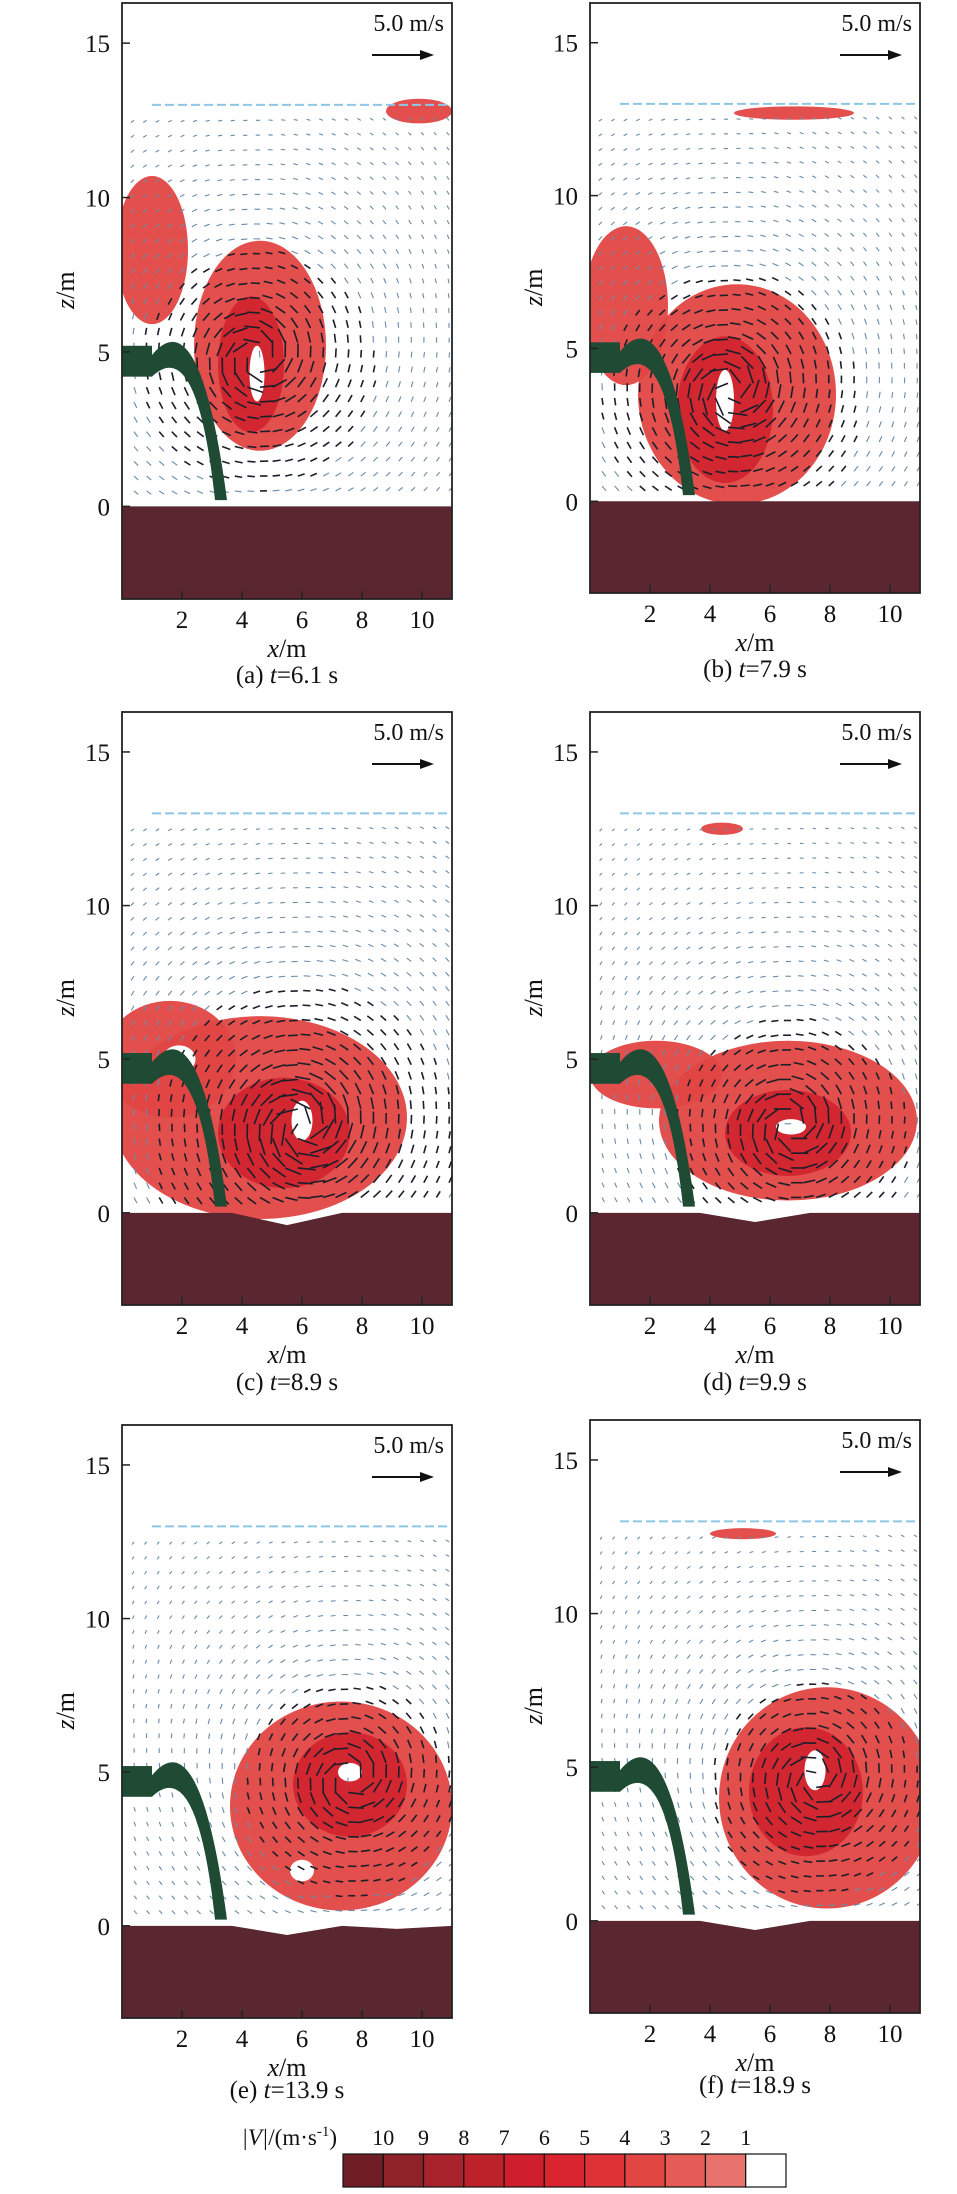  Describe the element at coordinates (830, 614) in the screenshot. I see `panel-b-xtick-label: 8` at that location.